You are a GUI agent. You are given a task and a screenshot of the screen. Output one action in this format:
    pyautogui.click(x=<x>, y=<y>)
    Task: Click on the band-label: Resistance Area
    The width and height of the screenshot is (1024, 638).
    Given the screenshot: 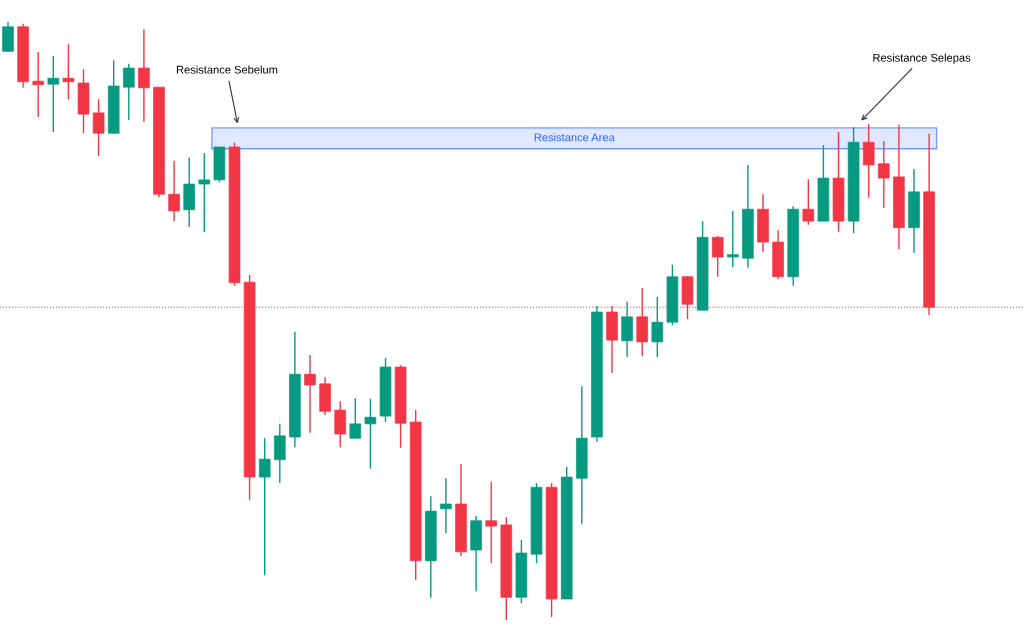 What is the action you would take?
    pyautogui.click(x=574, y=137)
    